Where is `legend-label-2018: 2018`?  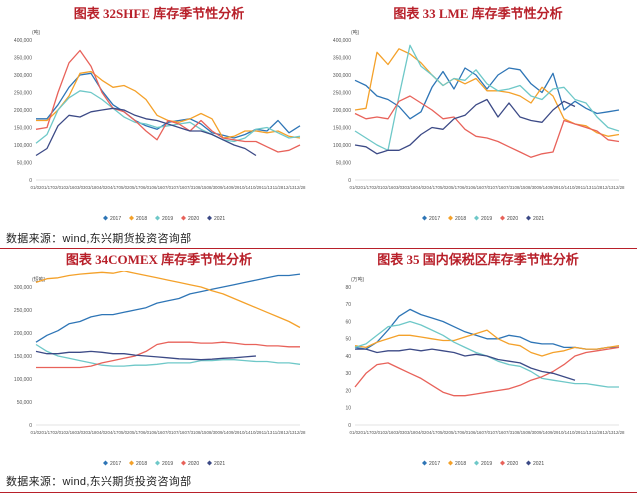 legend-label-2018: 2018 is located at coordinates (460, 464).